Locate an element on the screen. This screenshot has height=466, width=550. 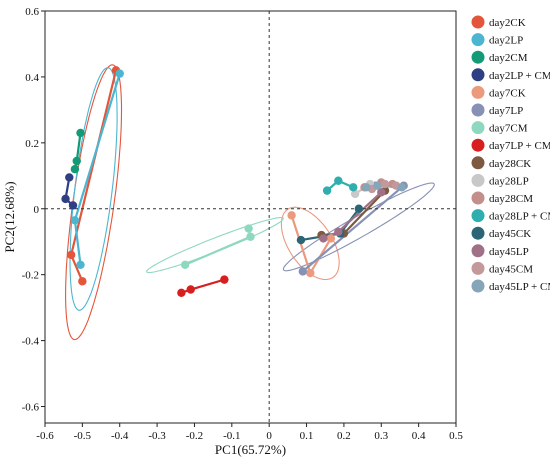
x-tick-label-11: 0.5 is located at coordinates (456, 436).